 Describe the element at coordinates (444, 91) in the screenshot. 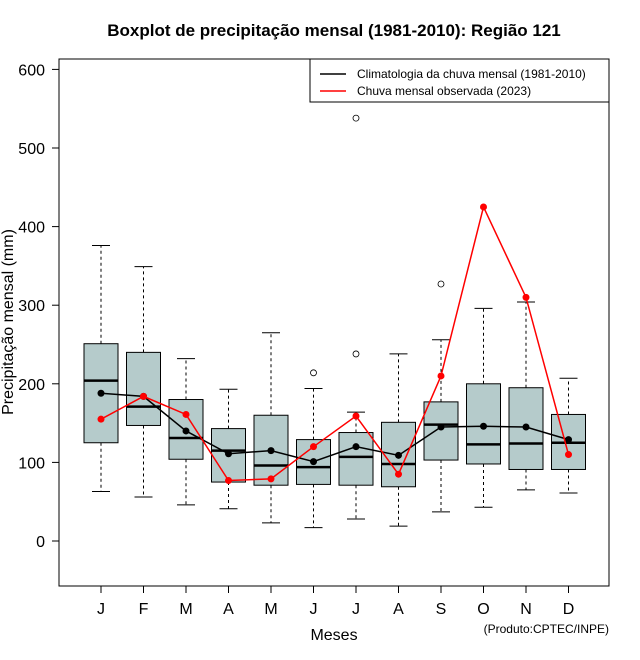

I see `legend-label-observed: Chuva mensal observada (2023)` at that location.